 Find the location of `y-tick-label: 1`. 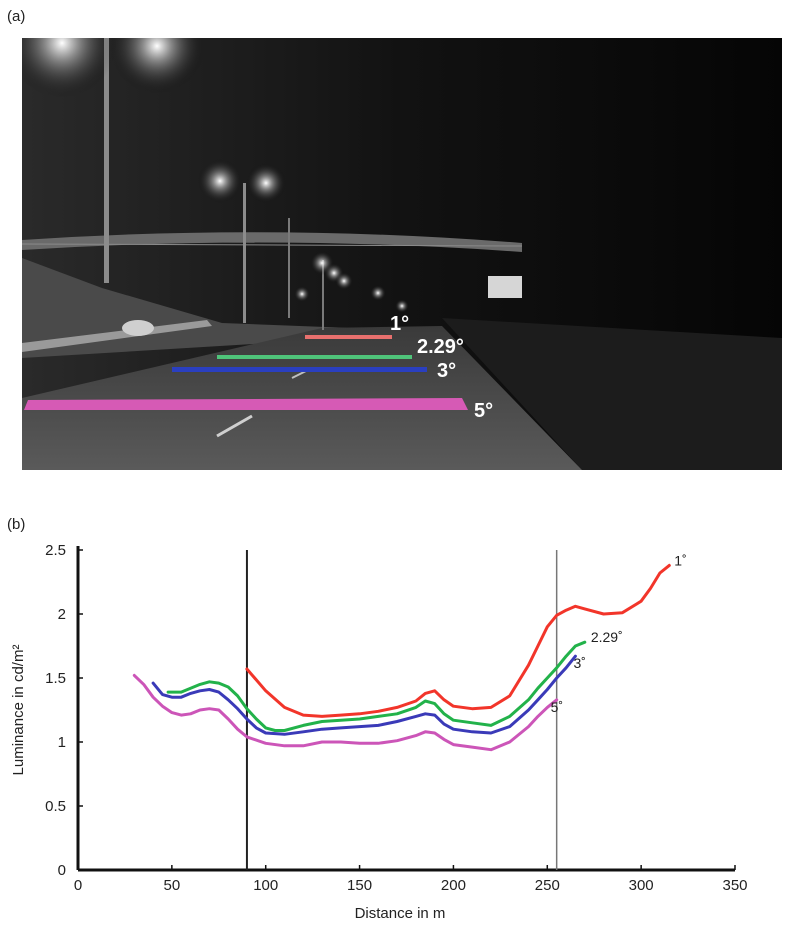

y-tick-label: 1 is located at coordinates (62, 742).